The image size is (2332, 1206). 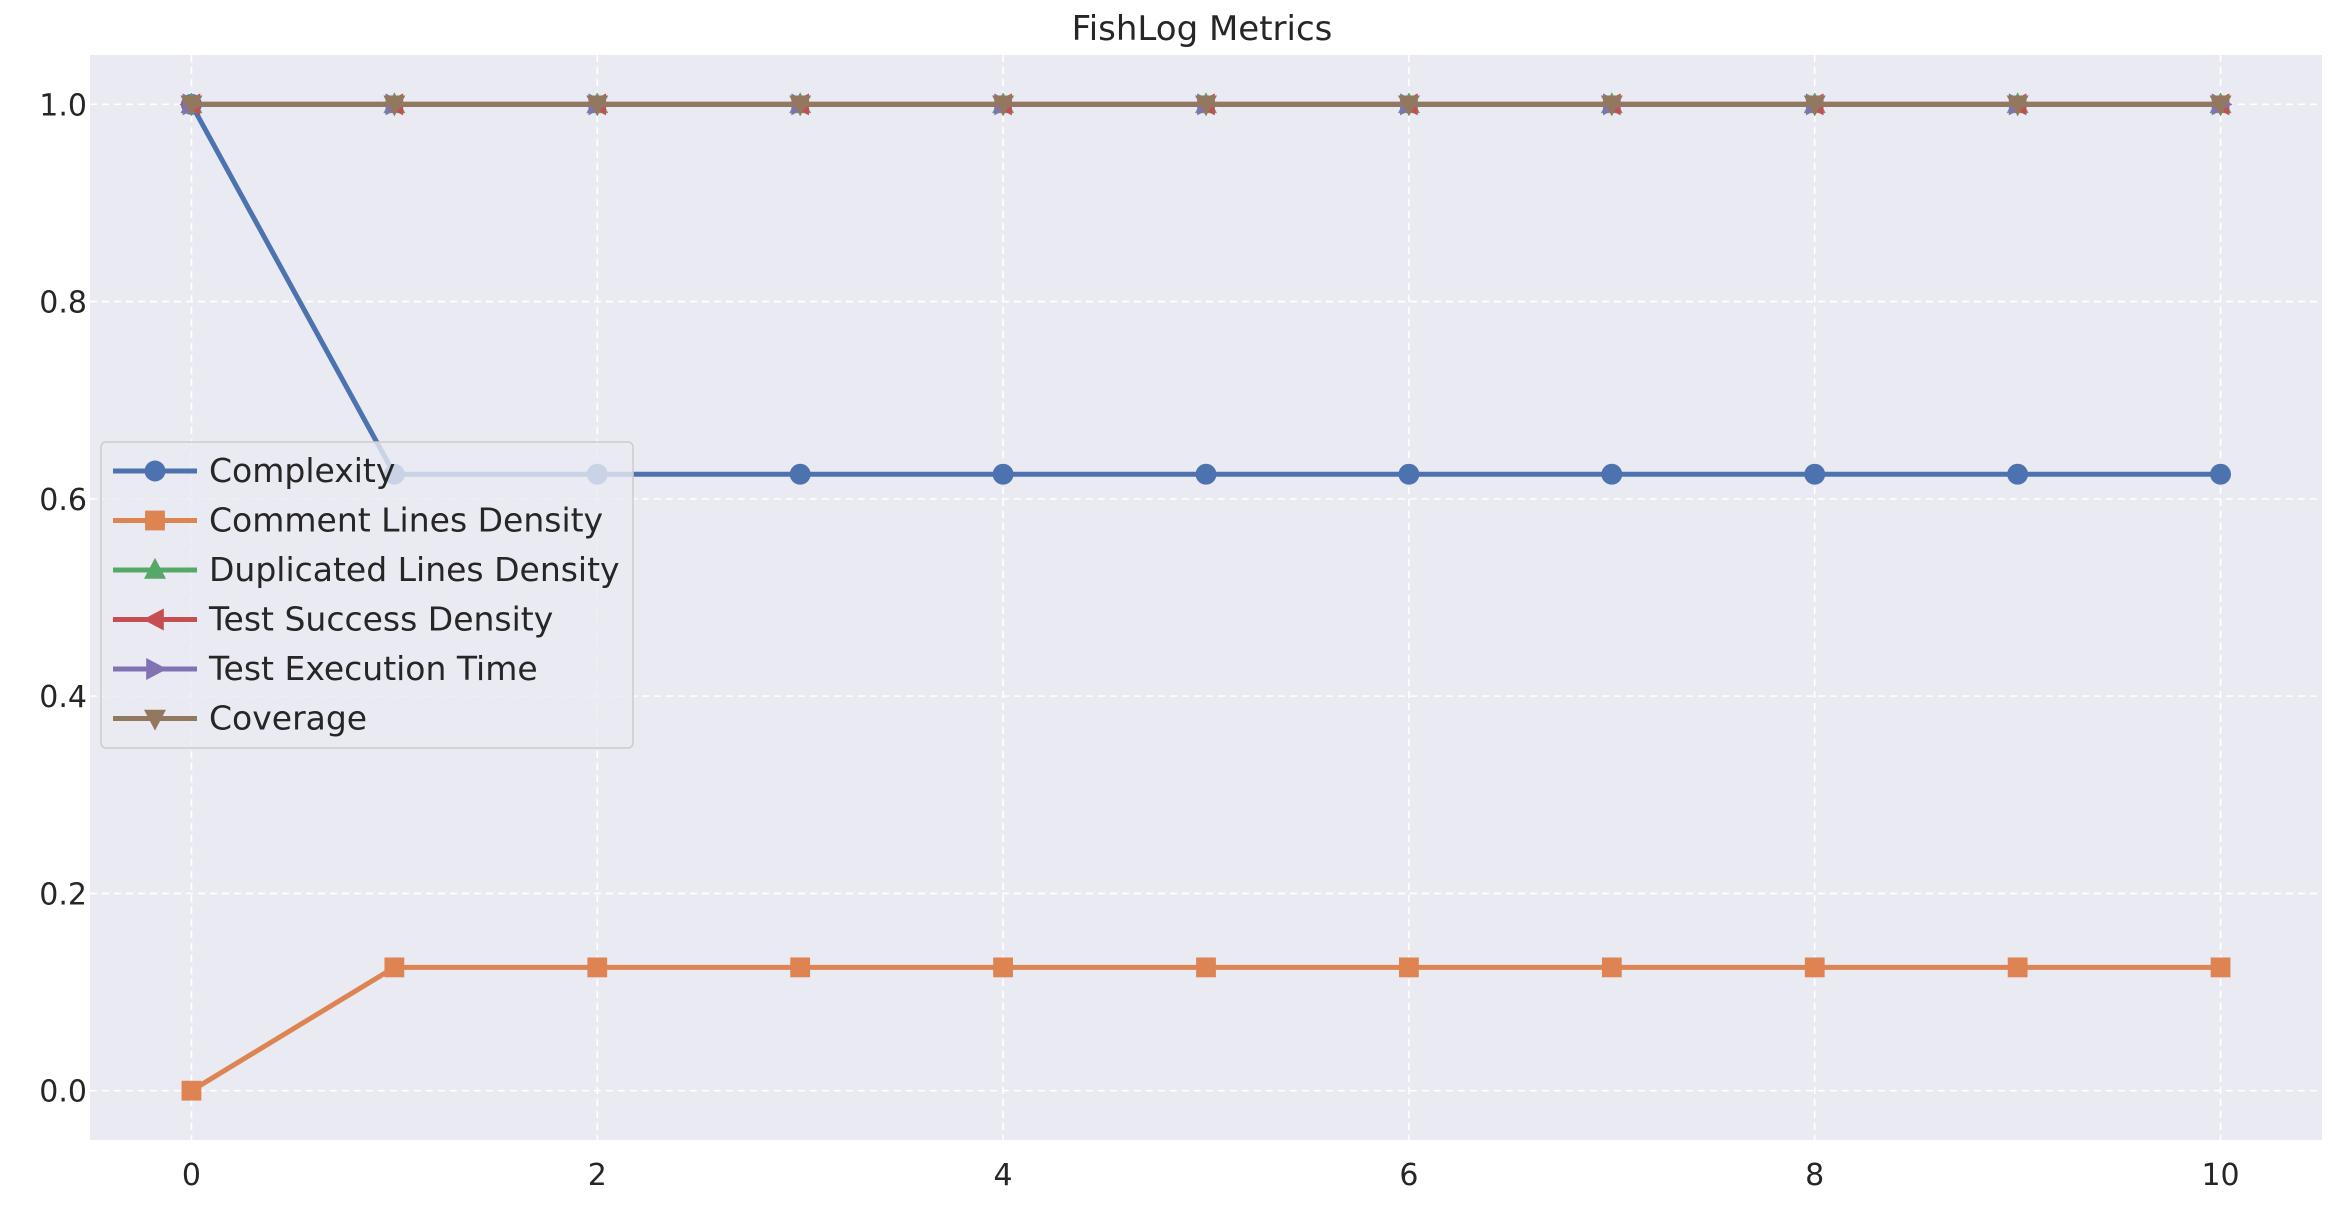 I want to click on legend-label: Test Execution Time, so click(x=373, y=668).